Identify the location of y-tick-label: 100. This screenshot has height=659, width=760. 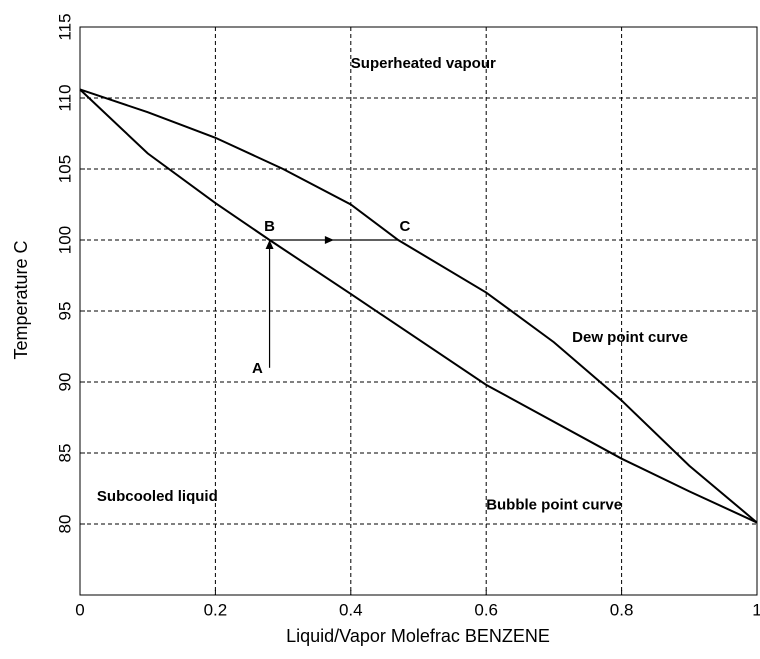
(64, 240).